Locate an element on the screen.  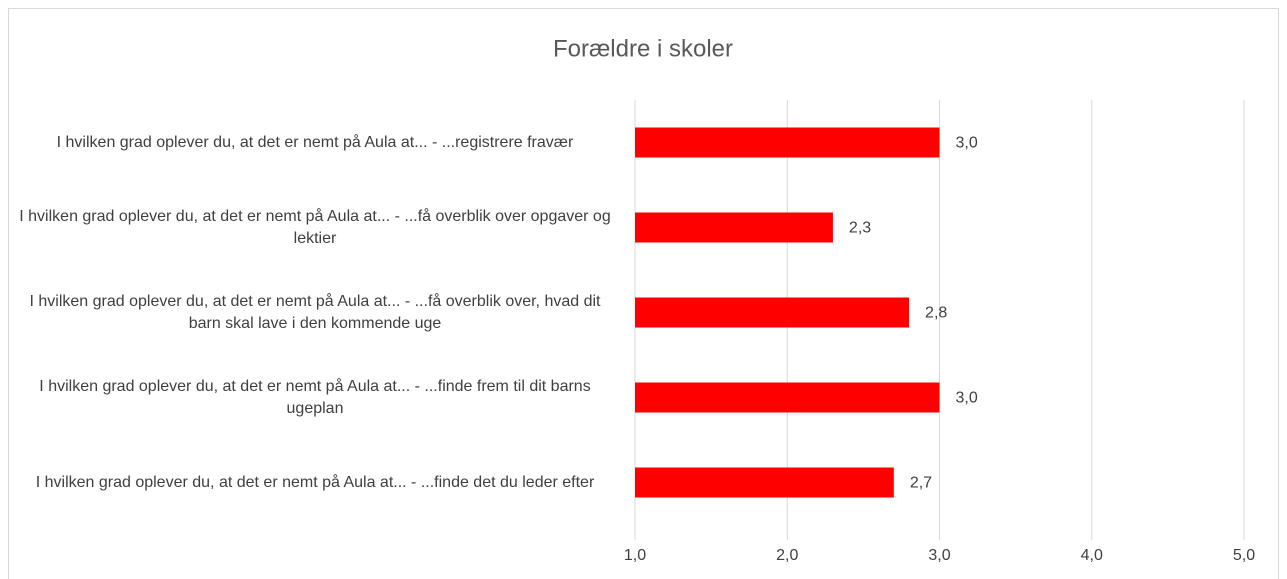
x-tick-label: 1,0 is located at coordinates (635, 555).